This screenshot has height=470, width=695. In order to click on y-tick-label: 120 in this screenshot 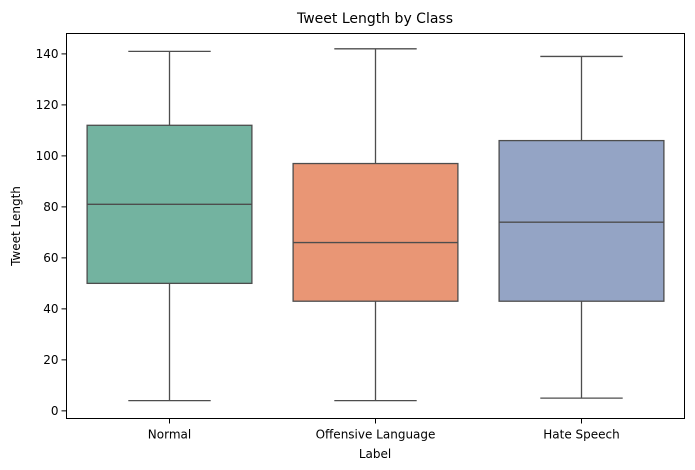, I will do `click(47, 105)`.